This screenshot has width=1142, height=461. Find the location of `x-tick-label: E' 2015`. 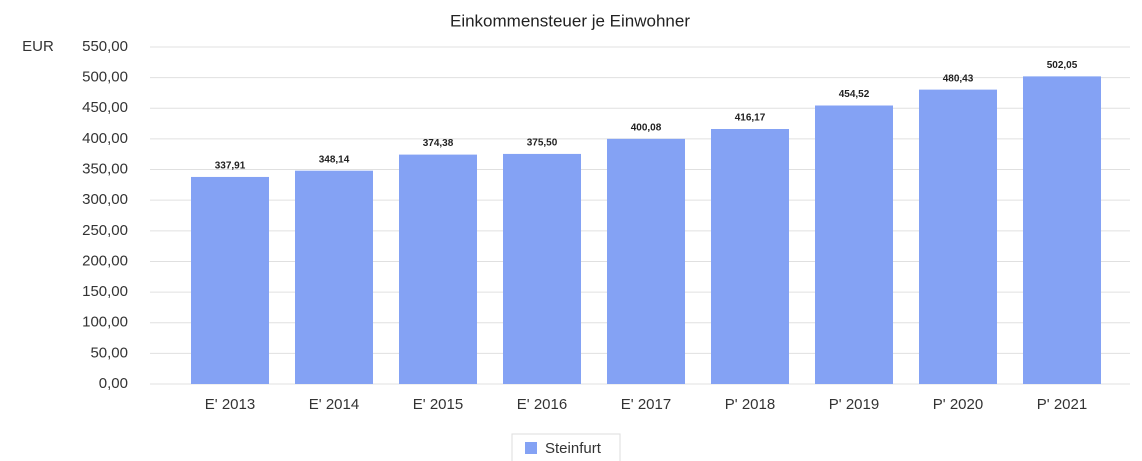

x-tick-label: E' 2015 is located at coordinates (438, 404).